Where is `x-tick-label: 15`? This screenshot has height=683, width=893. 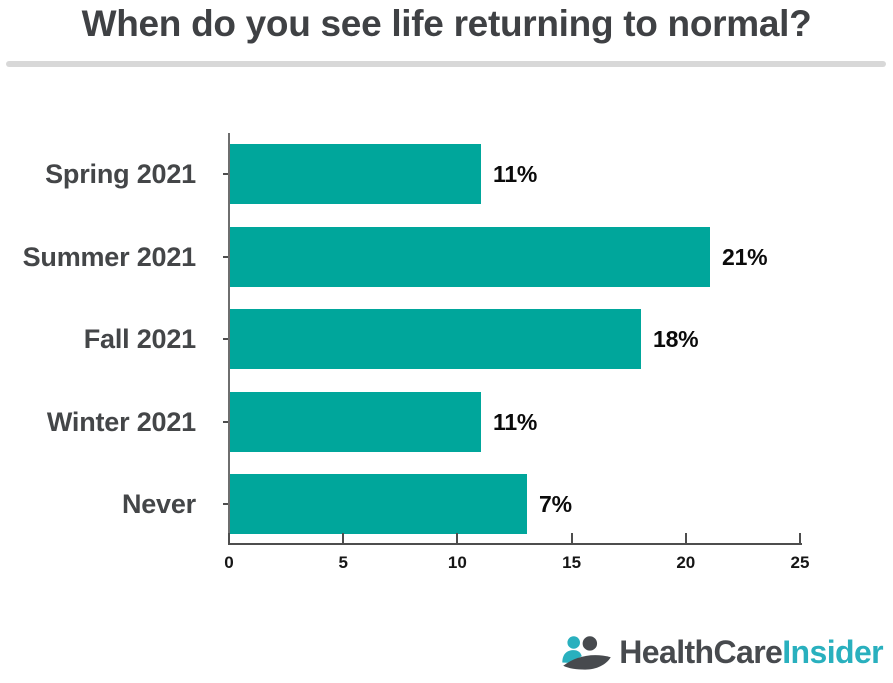 x-tick-label: 15 is located at coordinates (572, 562).